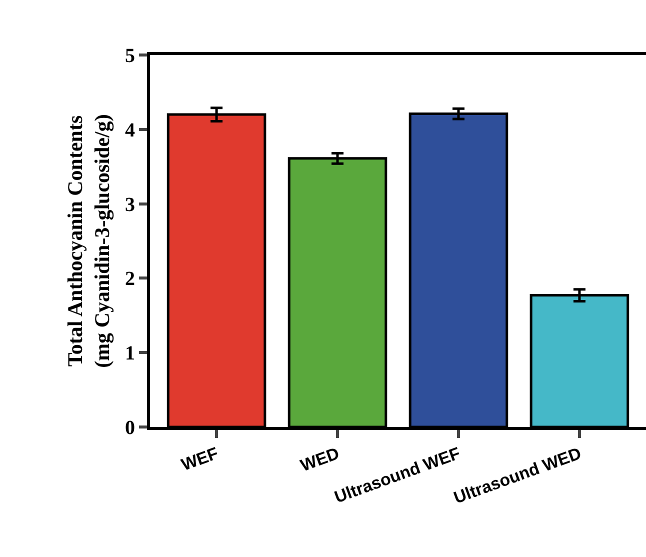 The image size is (646, 557). Describe the element at coordinates (88, 241) in the screenshot. I see `y-axis-title: Total Anthocyanin Contents (mg Cyanidin-3-glucoside/g)` at that location.